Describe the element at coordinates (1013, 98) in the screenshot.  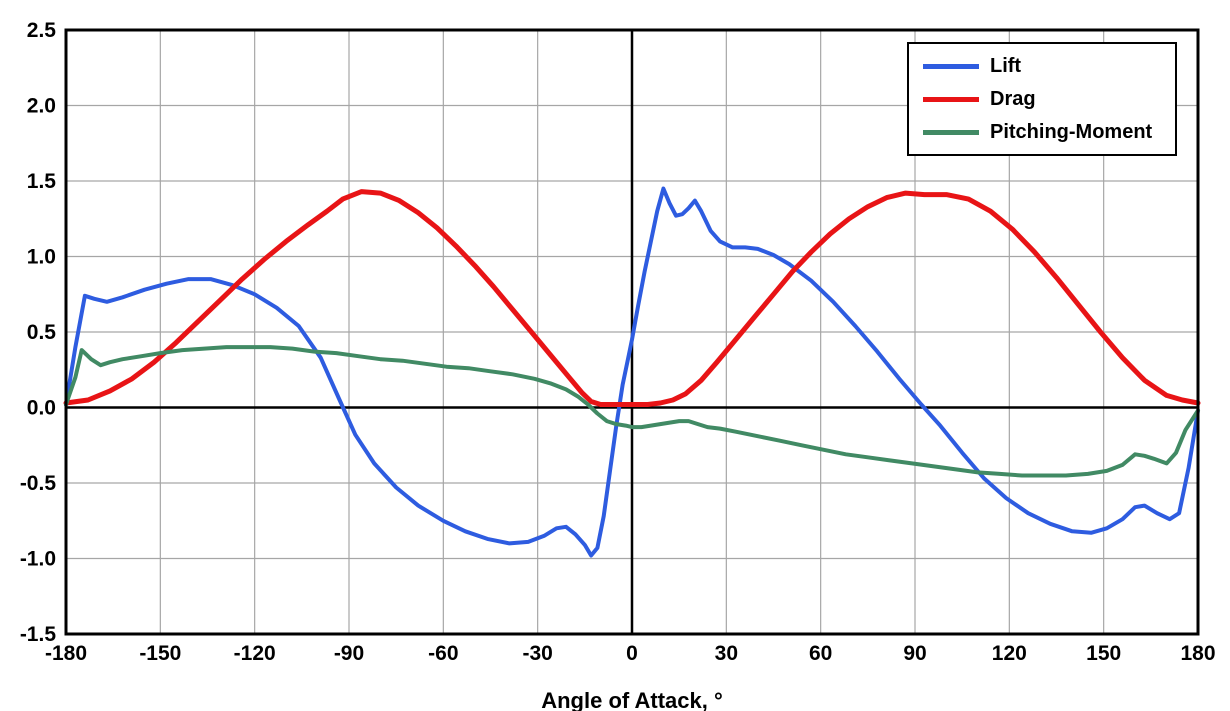
I see `legend-label-drag: Drag` at that location.